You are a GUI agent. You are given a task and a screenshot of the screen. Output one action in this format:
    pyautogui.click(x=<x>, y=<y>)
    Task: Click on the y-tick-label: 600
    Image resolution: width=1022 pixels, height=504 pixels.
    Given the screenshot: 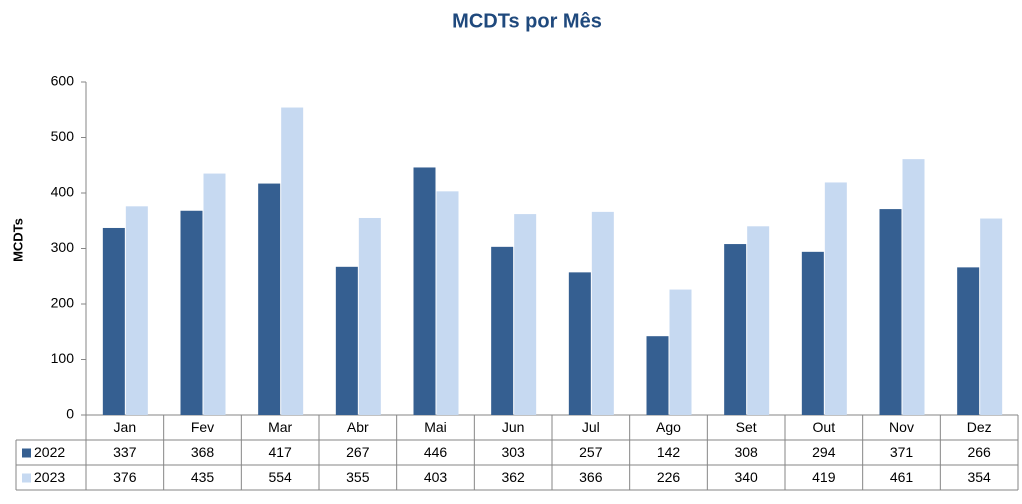 What is the action you would take?
    pyautogui.click(x=63, y=81)
    